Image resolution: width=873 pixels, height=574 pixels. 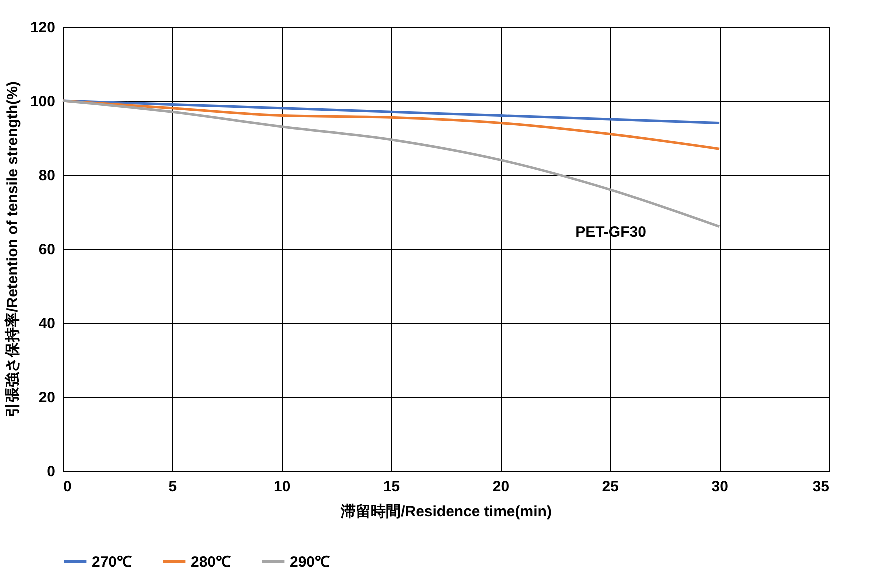 I want to click on x-tick-label: 0, so click(x=68, y=487).